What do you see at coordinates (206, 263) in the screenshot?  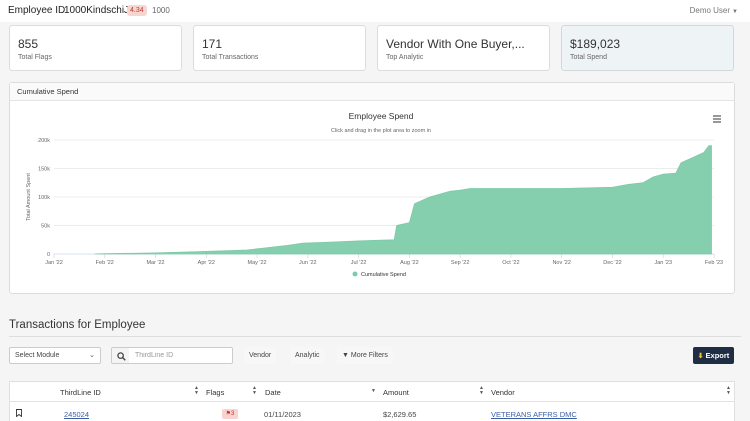 I see `x-tick-label: Apr '22` at bounding box center [206, 263].